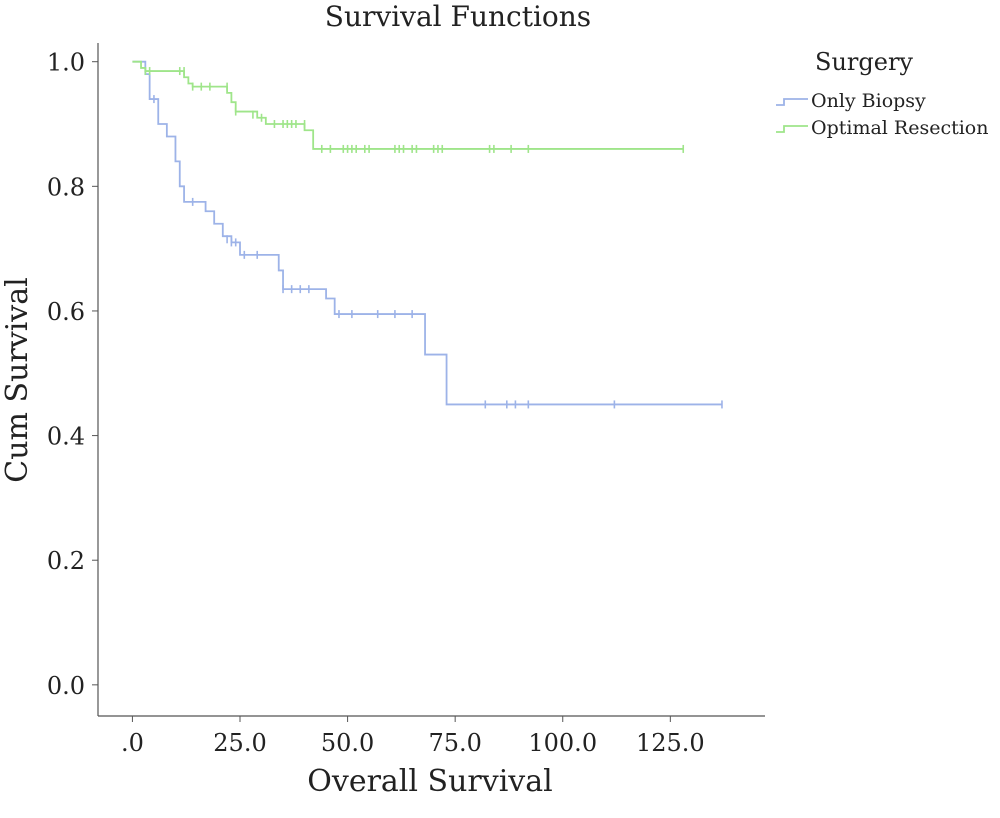 The height and width of the screenshot is (818, 1000). What do you see at coordinates (66, 63) in the screenshot?
I see `y-tick-label: 1.0` at bounding box center [66, 63].